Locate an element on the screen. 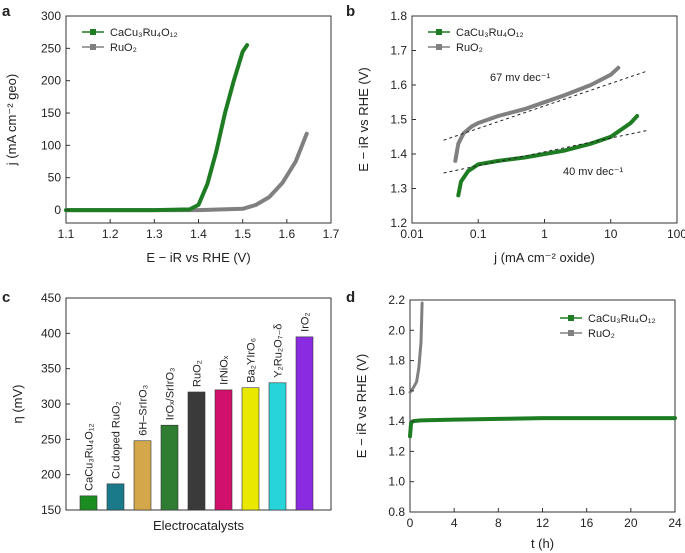 The image size is (685, 553). a-plot-frame is located at coordinates (198, 119).